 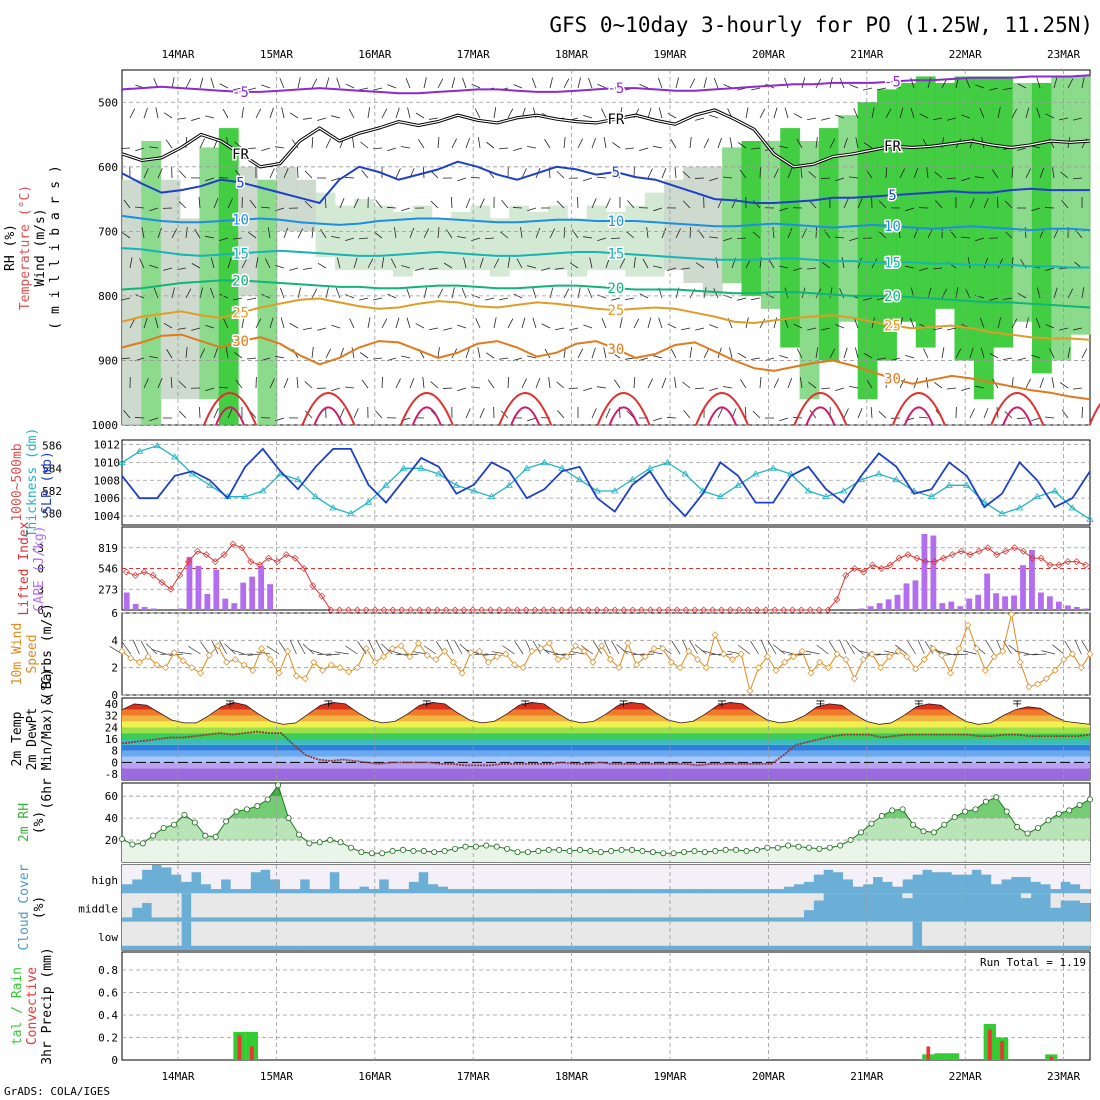 What do you see at coordinates (473, 54) in the screenshot?
I see `top-date-label: 17MAR` at bounding box center [473, 54].